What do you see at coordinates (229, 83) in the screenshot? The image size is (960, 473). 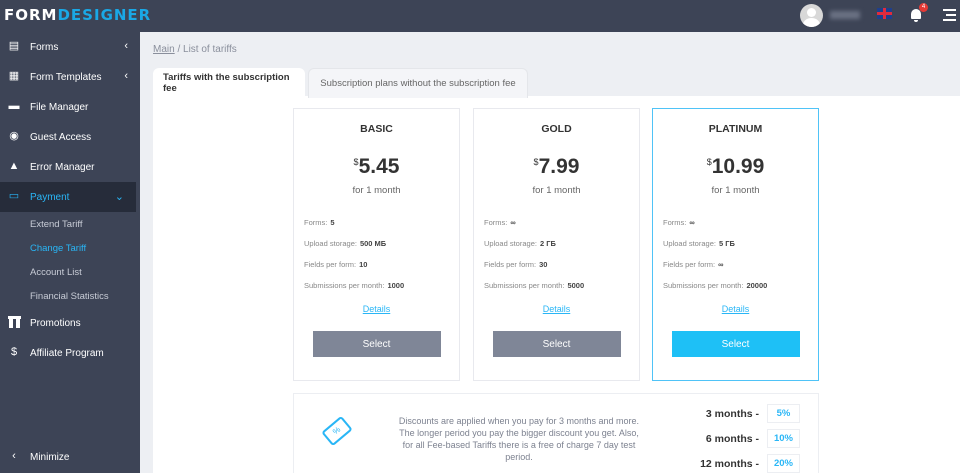 I see `tab-with-fee: Tariffs with the subscription fee` at bounding box center [229, 83].